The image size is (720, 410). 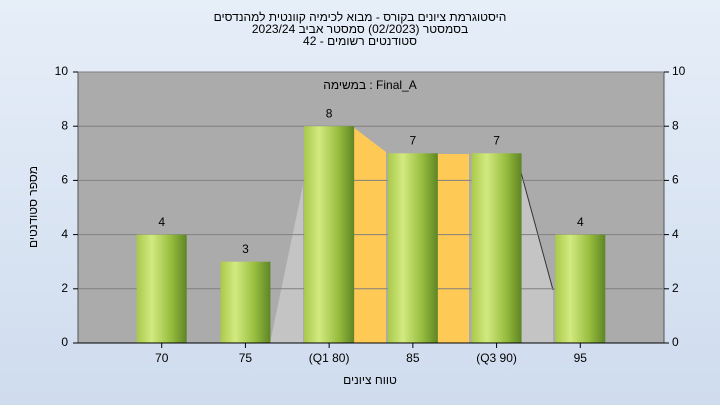 I want to click on x-tick-label: 85, so click(x=413, y=358).